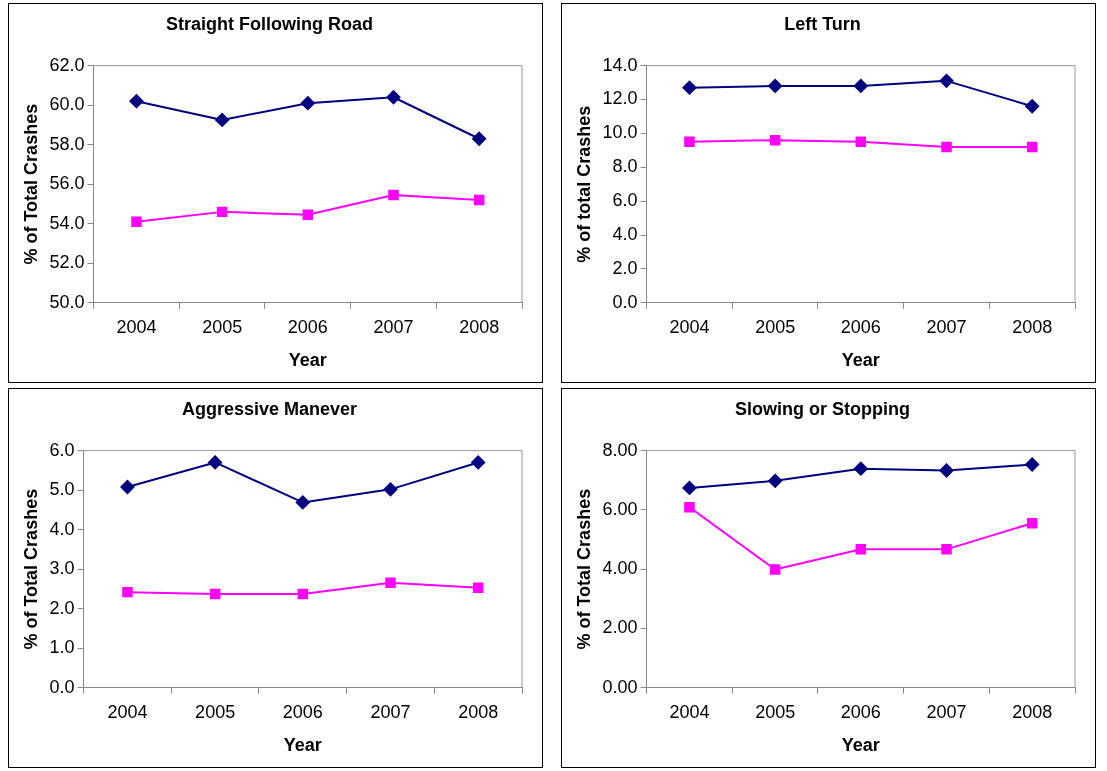 The width and height of the screenshot is (1107, 771). I want to click on y-tick-label: 56.0, so click(67, 183).